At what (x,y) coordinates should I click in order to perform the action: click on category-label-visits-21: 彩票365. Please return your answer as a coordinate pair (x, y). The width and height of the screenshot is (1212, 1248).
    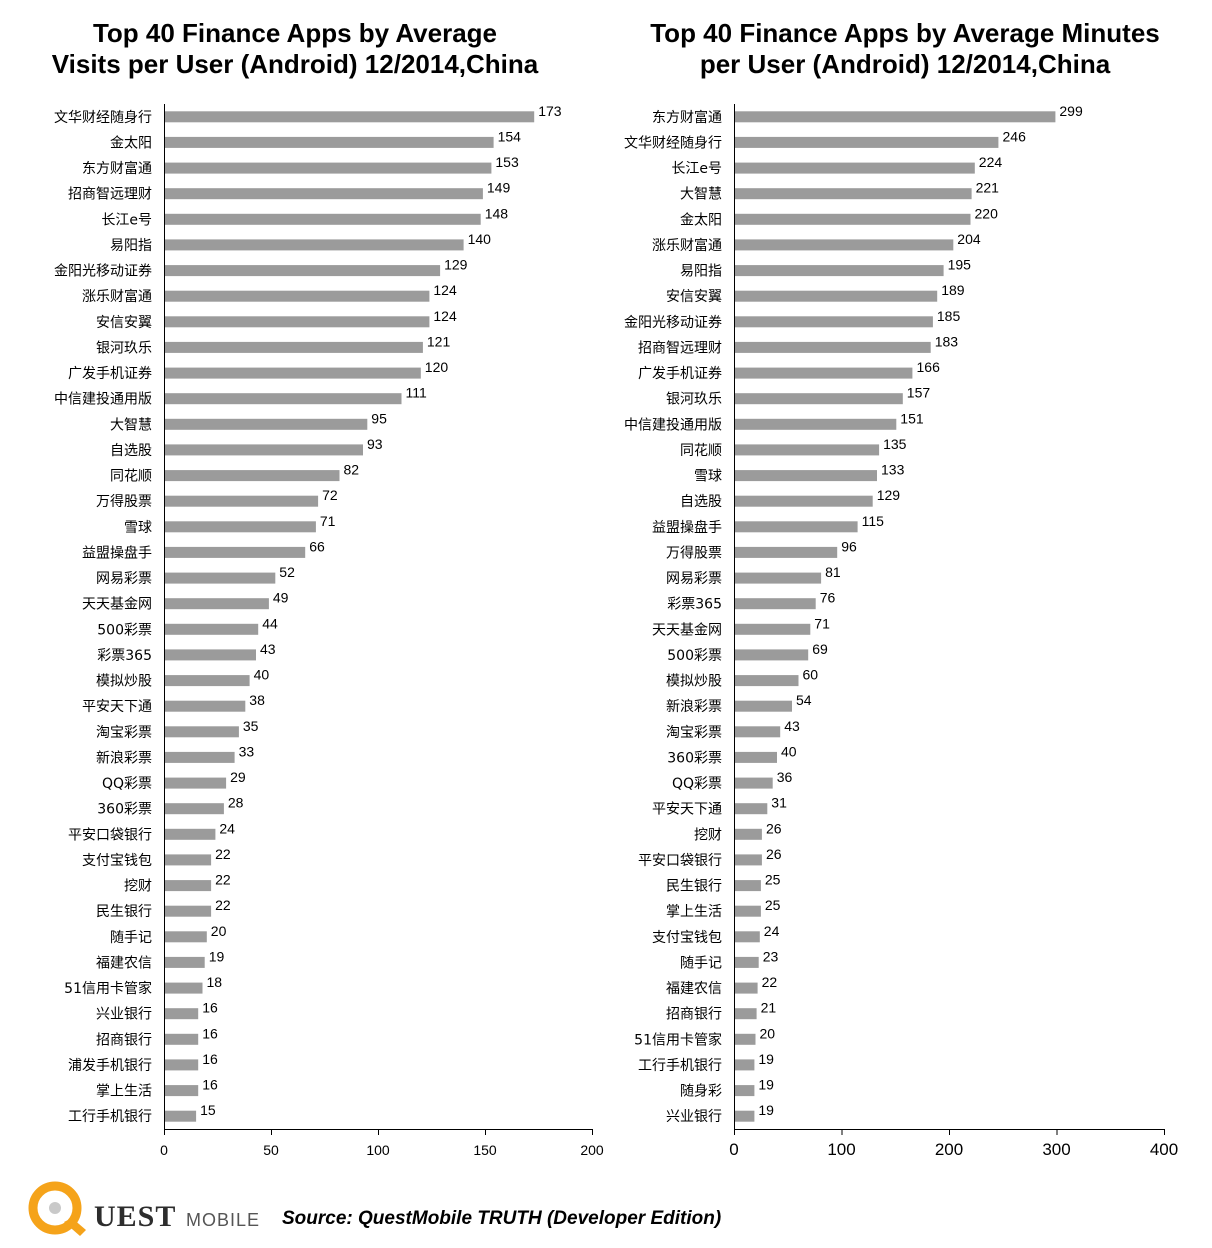
    Looking at the image, I should click on (124, 656).